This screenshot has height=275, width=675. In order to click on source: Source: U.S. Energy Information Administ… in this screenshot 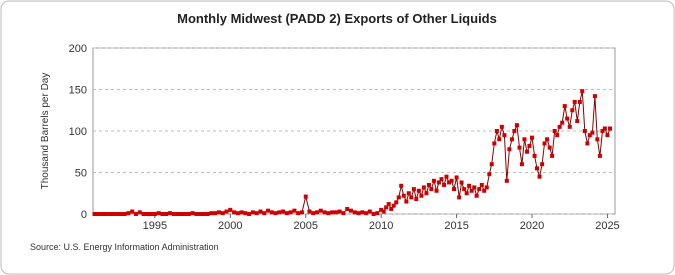, I will do `click(124, 247)`.